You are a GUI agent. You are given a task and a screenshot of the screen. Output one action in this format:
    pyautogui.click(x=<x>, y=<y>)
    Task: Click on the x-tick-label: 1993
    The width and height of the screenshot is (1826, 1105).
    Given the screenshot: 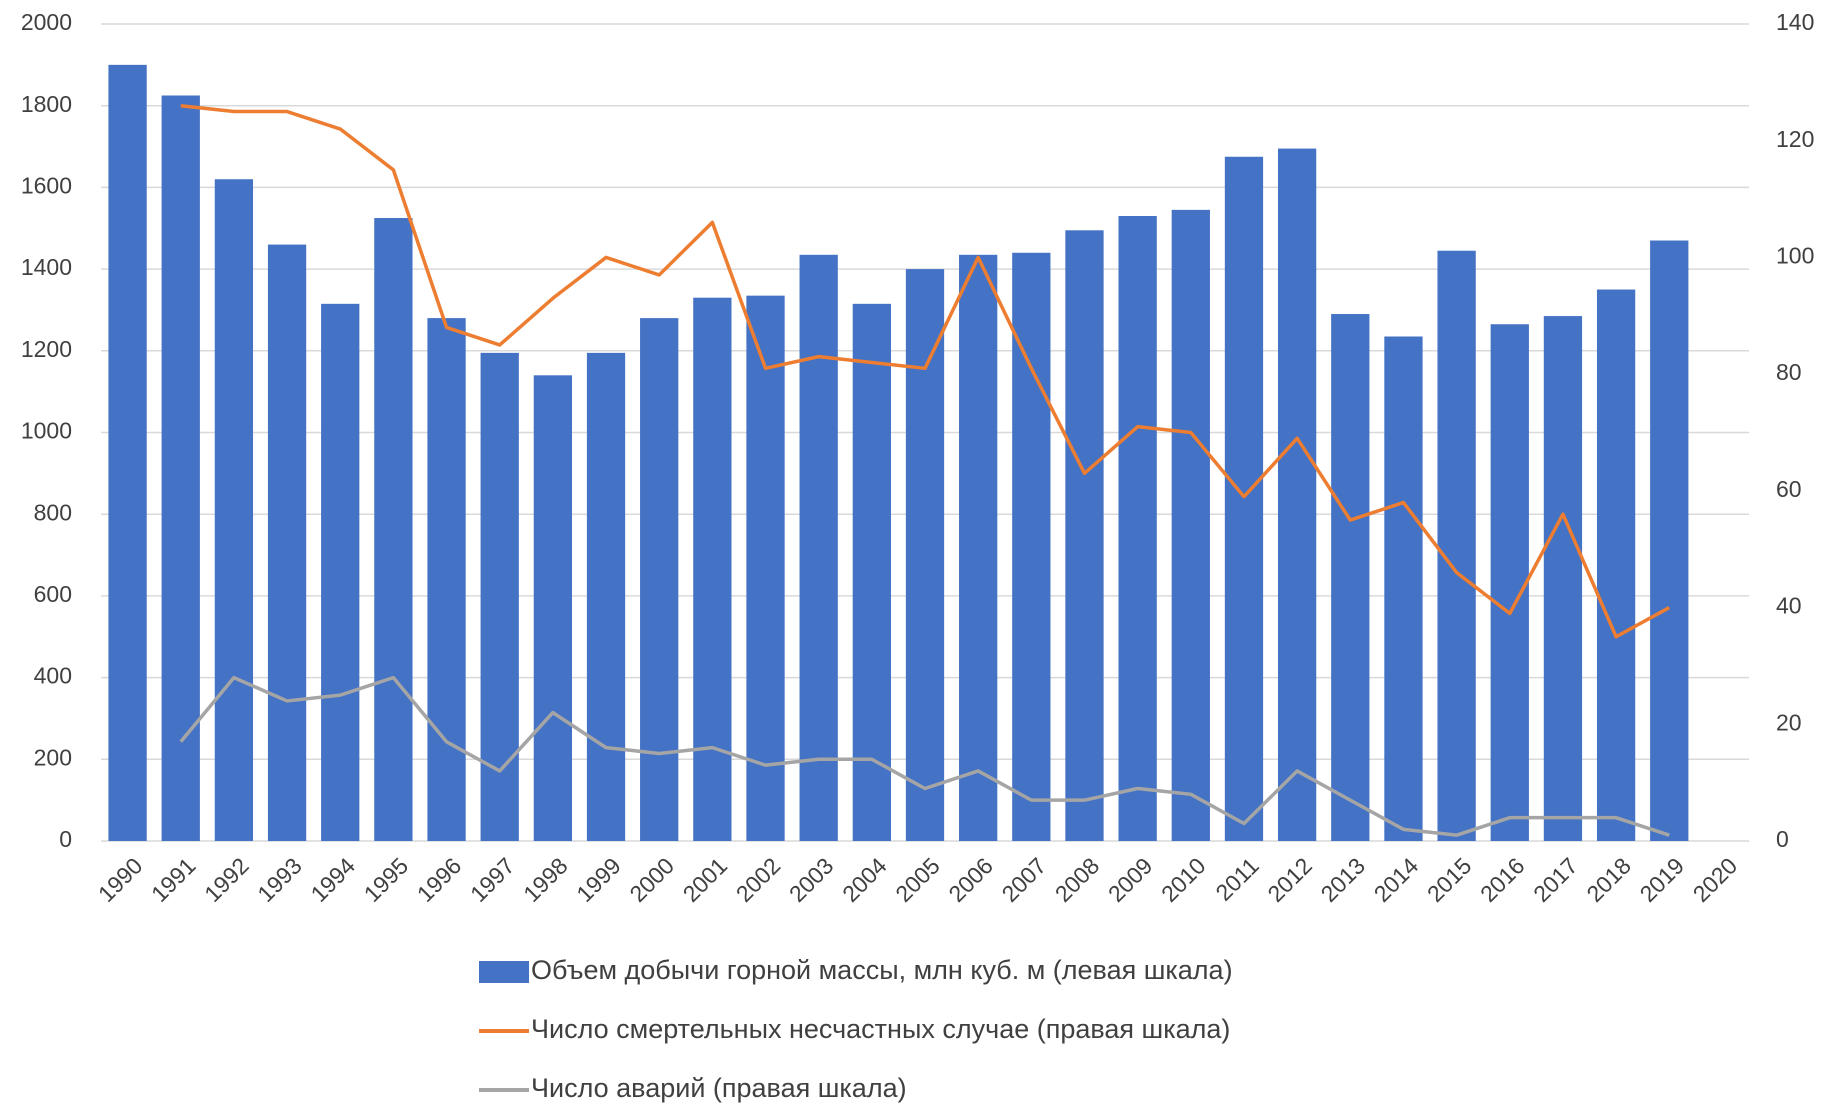 What is the action you would take?
    pyautogui.click(x=279, y=879)
    